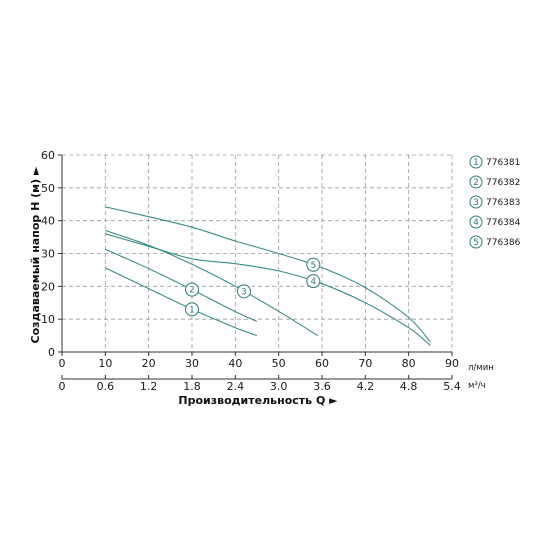  I want to click on x-tick-label: 40, so click(235, 363).